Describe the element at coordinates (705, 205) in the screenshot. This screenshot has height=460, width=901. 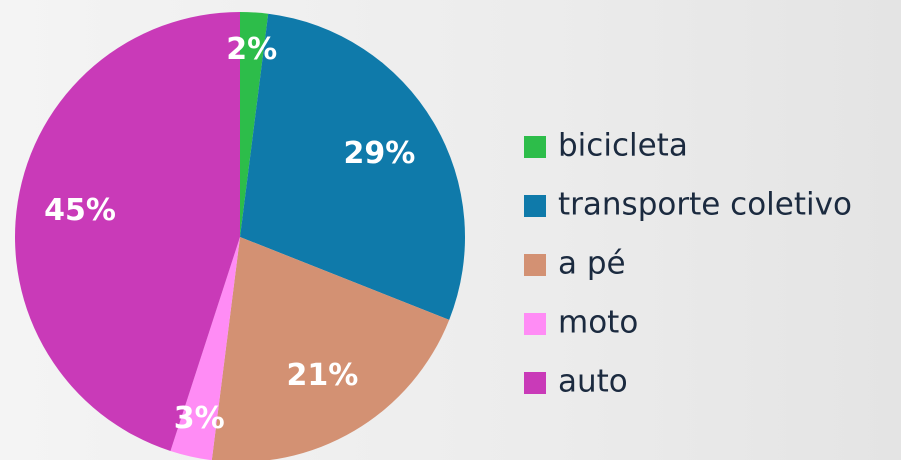
I see `legend-label: transporte coletivo` at that location.